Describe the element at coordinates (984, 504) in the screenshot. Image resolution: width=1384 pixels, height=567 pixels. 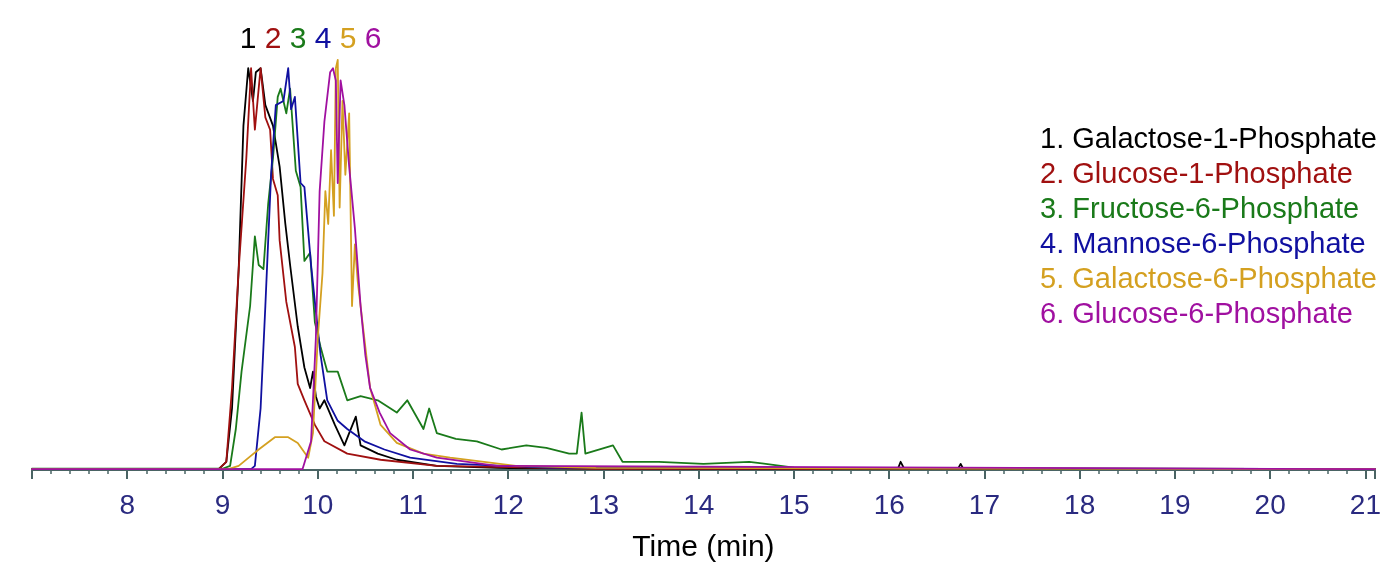
I see `x-tick-label: 17` at that location.